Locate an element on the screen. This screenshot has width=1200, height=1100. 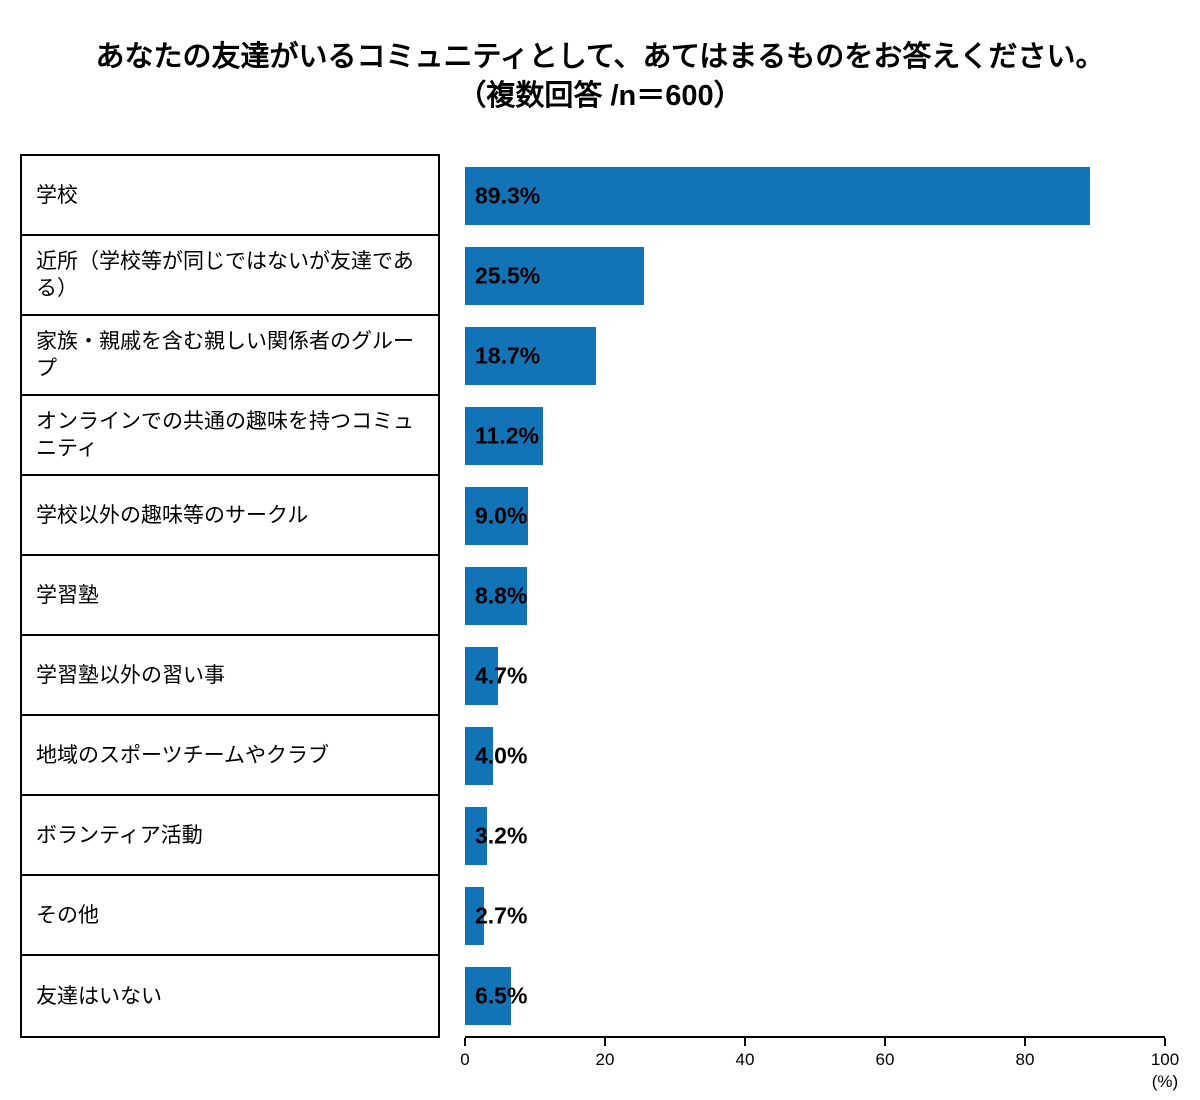
category-label: 学校 is located at coordinates (230, 196).